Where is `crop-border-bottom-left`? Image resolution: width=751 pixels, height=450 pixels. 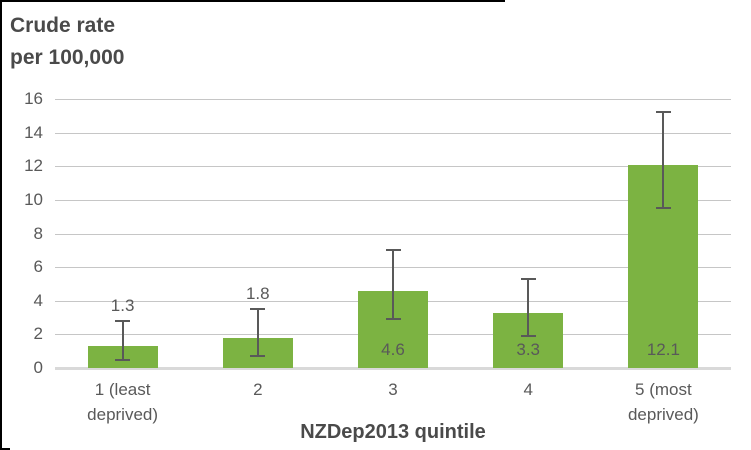 crop-border-bottom-left is located at coordinates (5, 449).